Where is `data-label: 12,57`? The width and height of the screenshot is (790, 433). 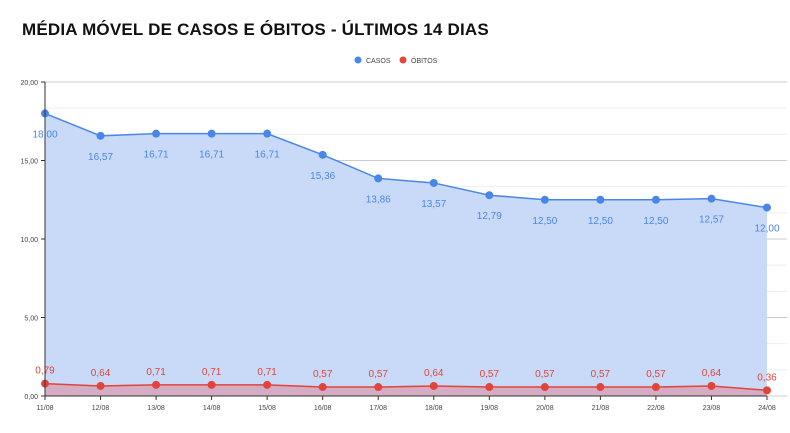
data-label: 12,57 is located at coordinates (711, 220).